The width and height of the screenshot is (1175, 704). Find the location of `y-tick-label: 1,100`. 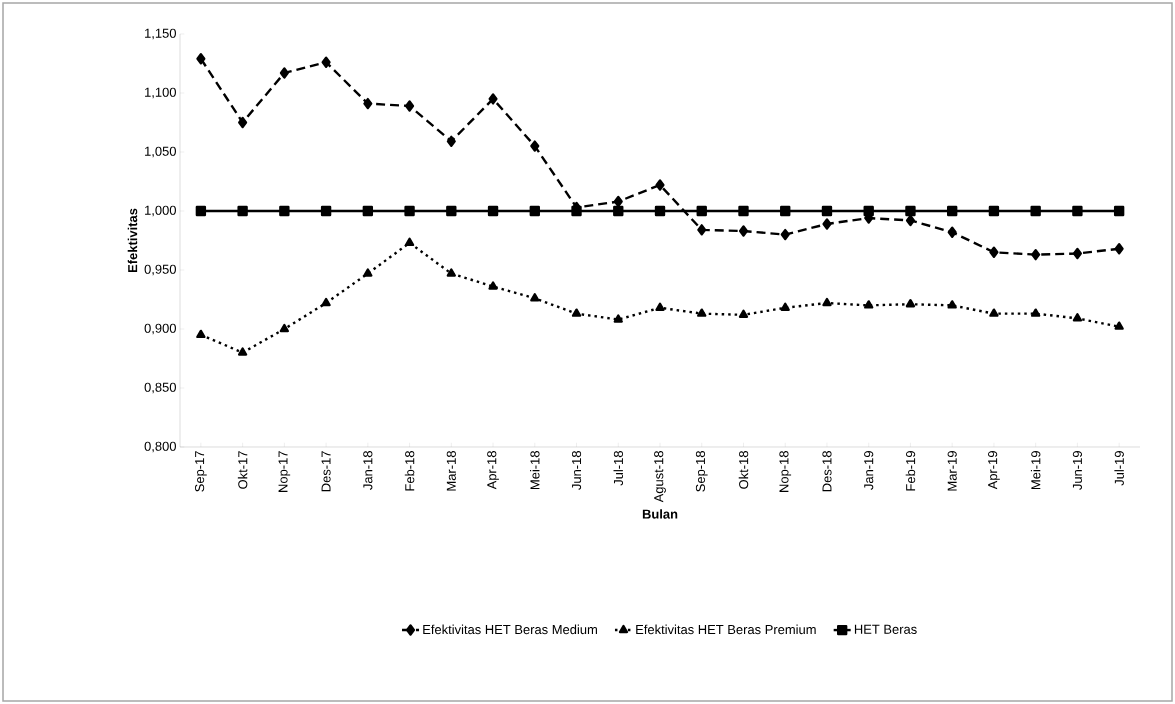

y-tick-label: 1,100 is located at coordinates (160, 93).